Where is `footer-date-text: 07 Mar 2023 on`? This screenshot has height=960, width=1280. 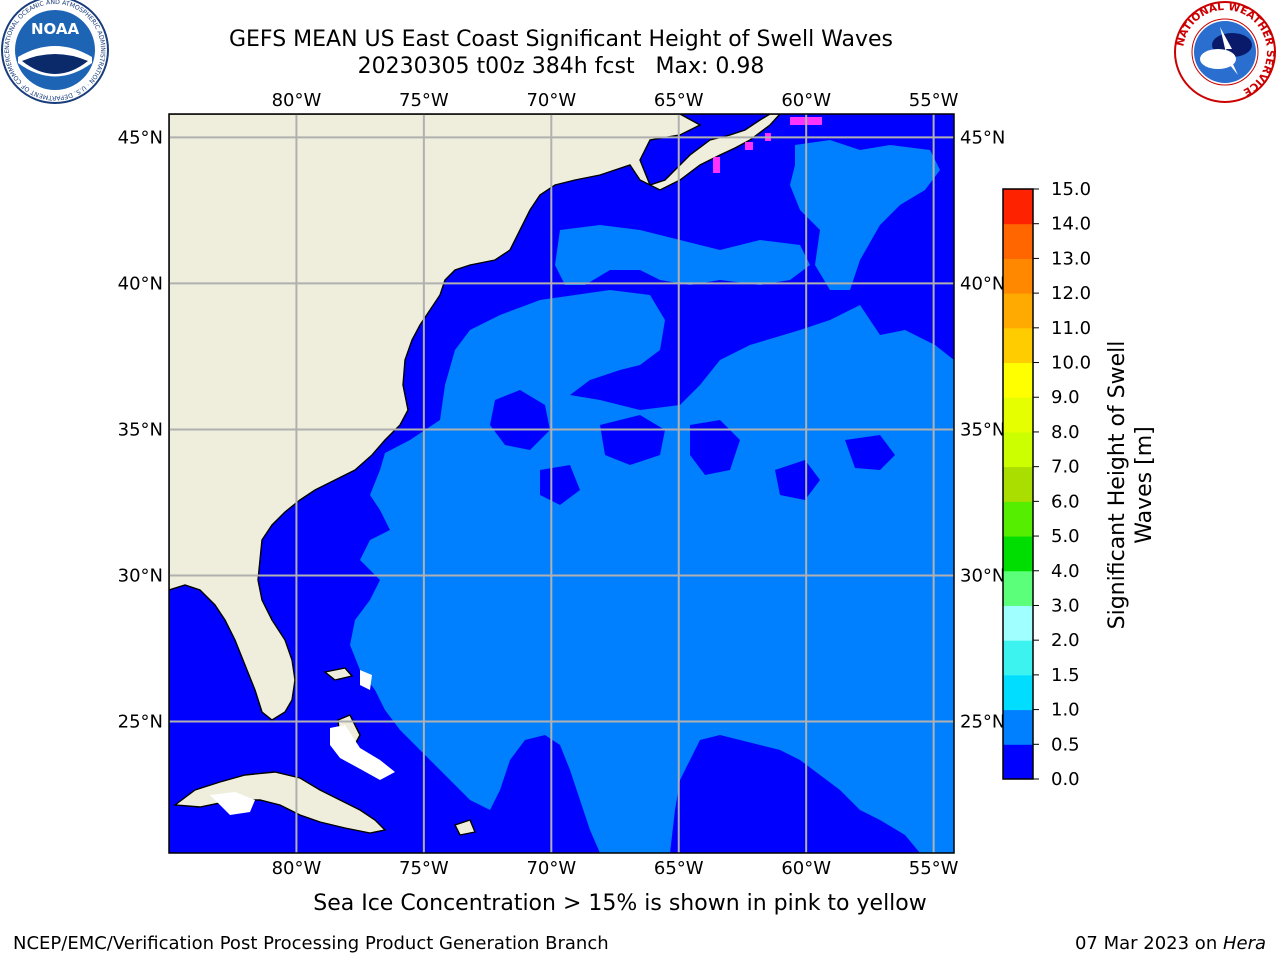 footer-date-text: 07 Mar 2023 on is located at coordinates (1148, 943).